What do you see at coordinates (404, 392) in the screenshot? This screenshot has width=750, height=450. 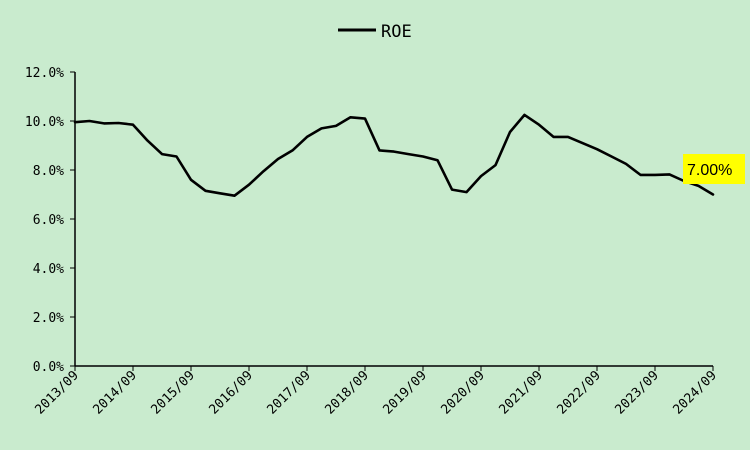 I see `x-tick-label: 2019/09` at bounding box center [404, 392].